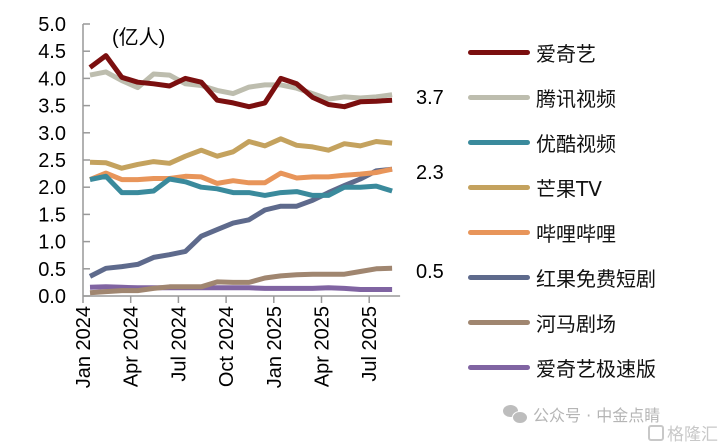  I want to click on legend-label: 红果免费短剧, so click(596, 279).